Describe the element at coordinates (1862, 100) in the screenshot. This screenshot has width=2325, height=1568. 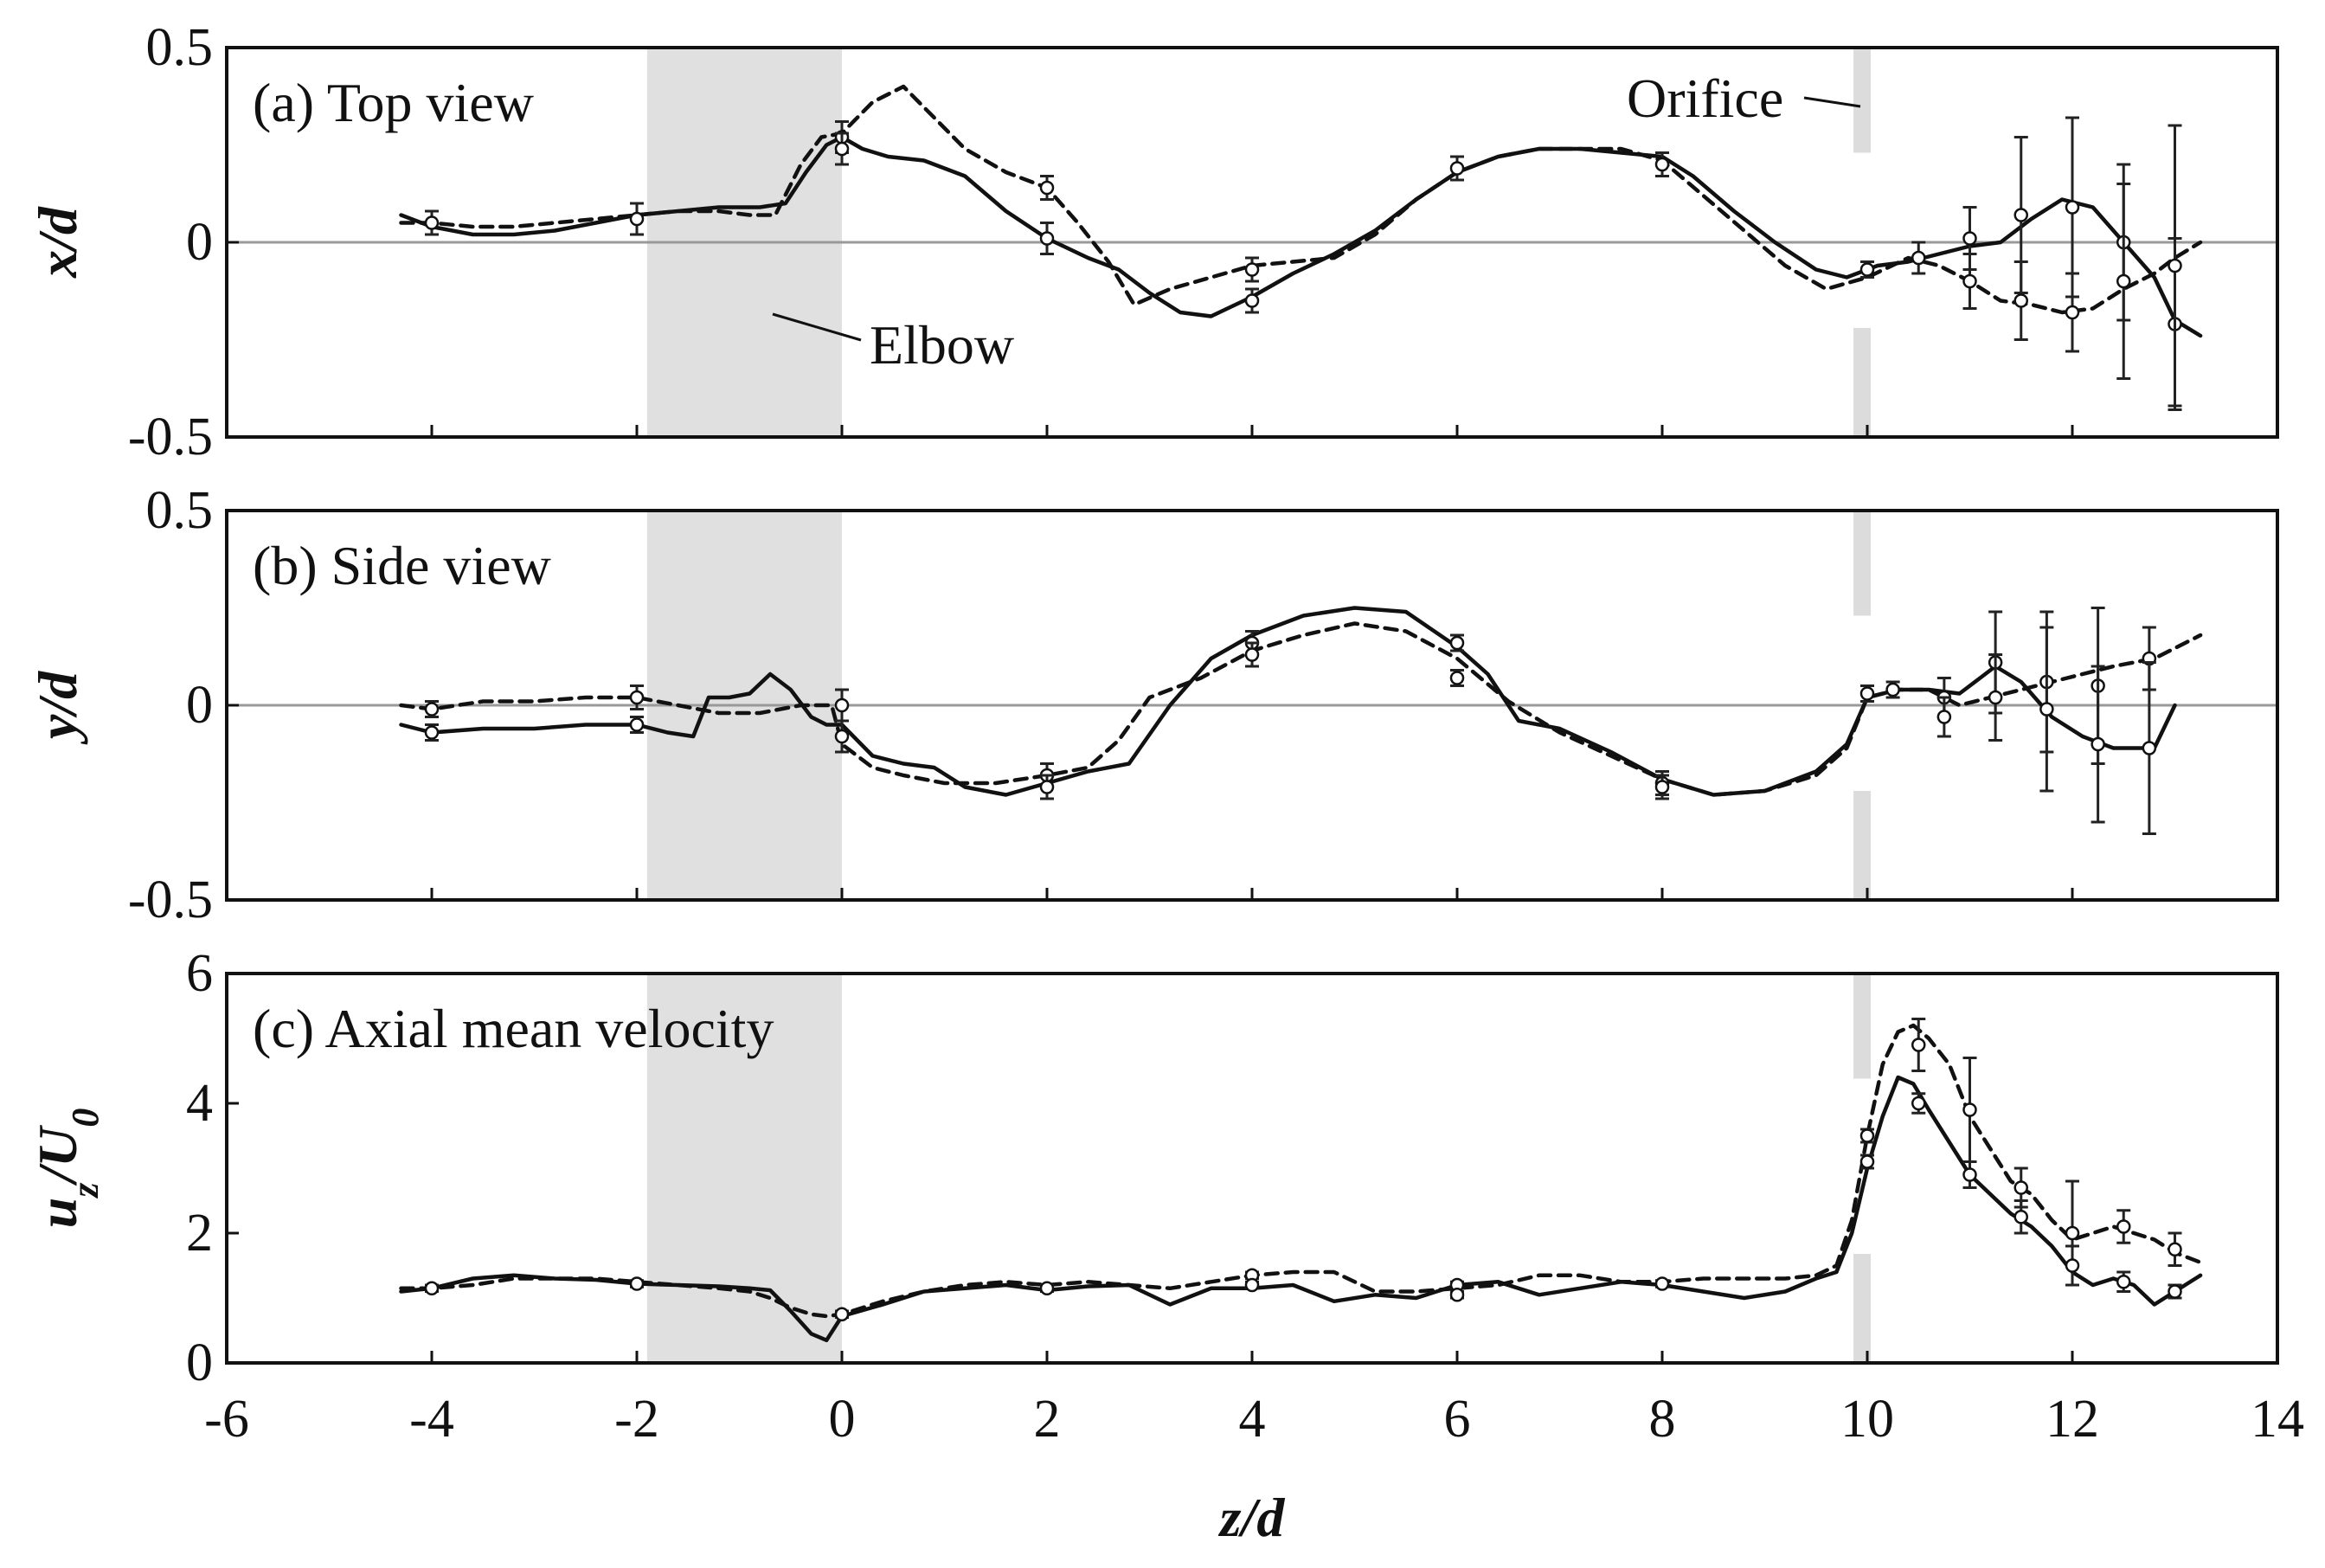
I see `orifice-marker-top` at that location.